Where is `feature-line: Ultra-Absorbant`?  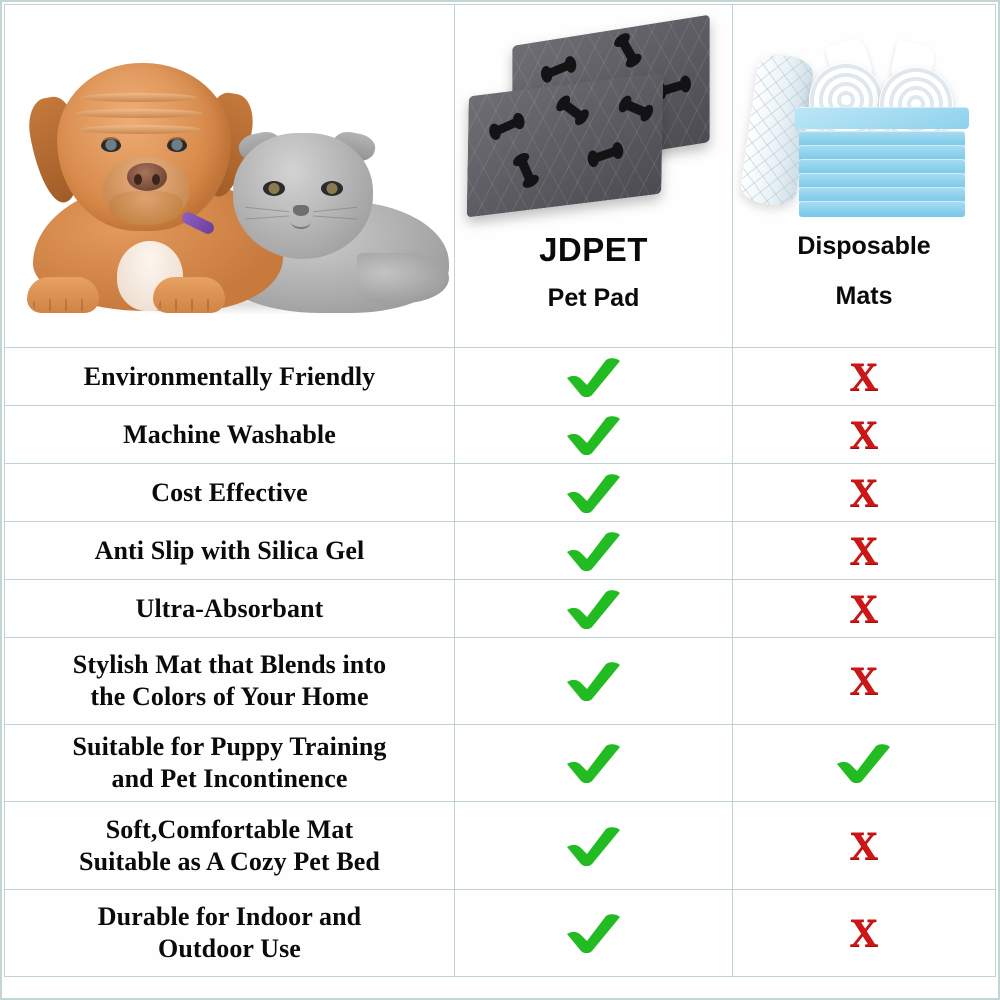 feature-line: Ultra-Absorbant is located at coordinates (229, 608).